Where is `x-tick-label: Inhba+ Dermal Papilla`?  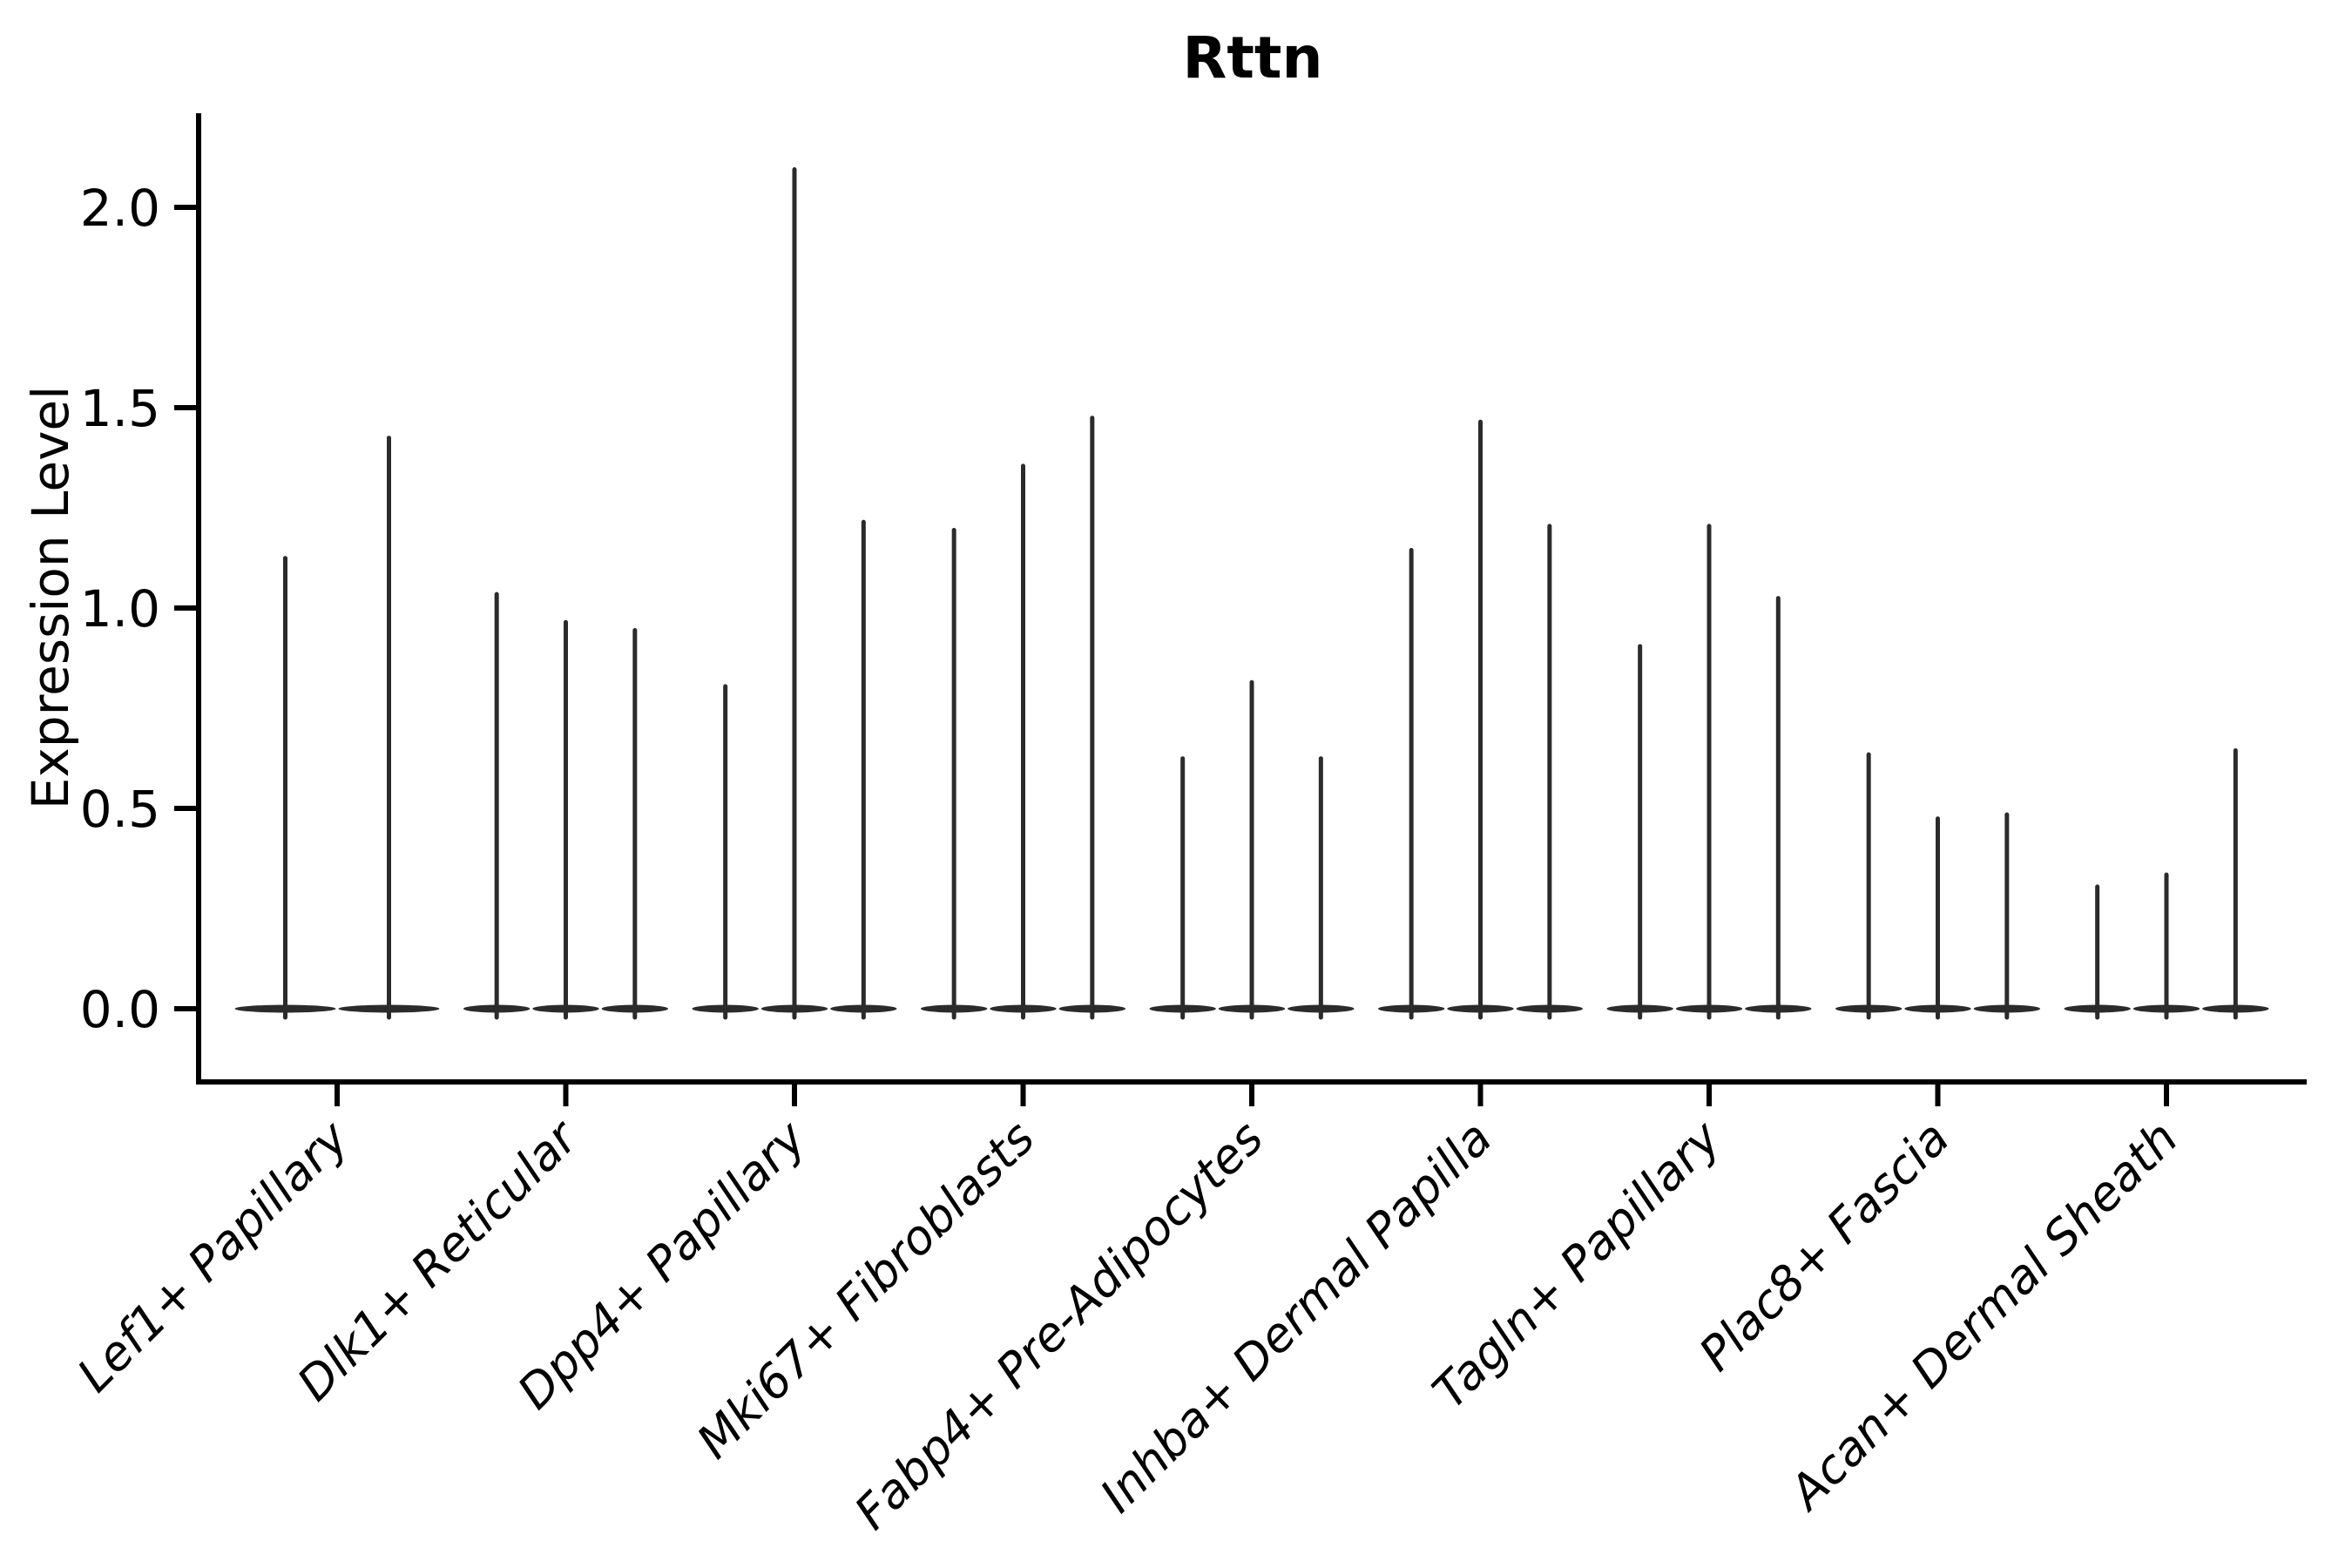 x-tick-label: Inhba+ Dermal Papilla is located at coordinates (1296, 1317).